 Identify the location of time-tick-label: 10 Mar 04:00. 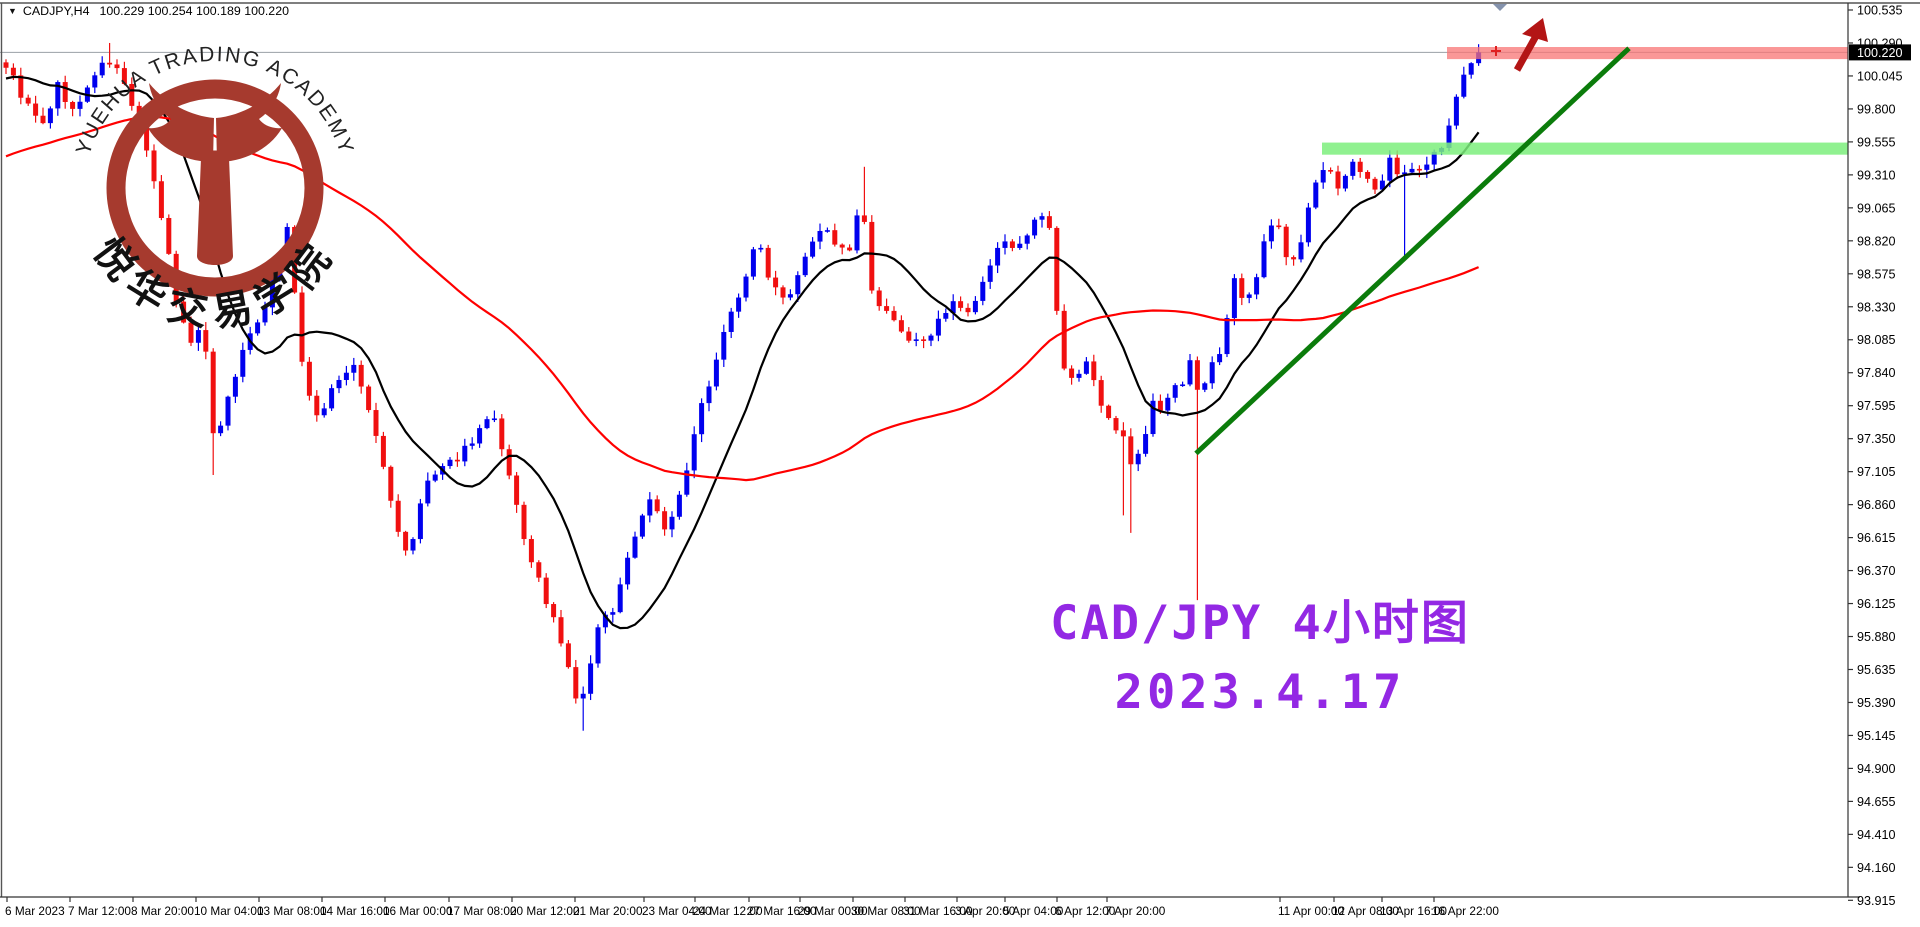
(229, 911).